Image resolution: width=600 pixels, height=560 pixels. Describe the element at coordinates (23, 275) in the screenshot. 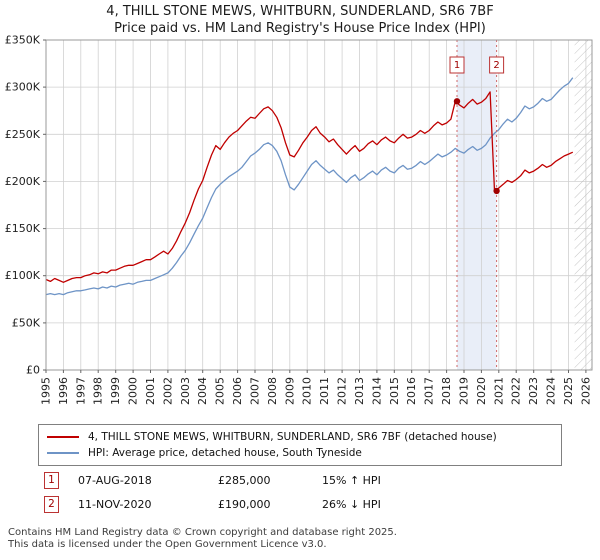

I see `y-tick-label: £100K` at that location.